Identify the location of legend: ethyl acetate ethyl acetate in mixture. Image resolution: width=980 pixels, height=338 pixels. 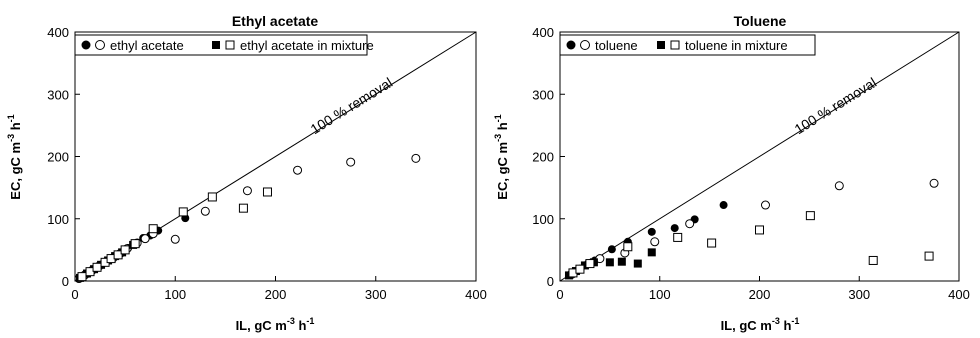
(224, 45).